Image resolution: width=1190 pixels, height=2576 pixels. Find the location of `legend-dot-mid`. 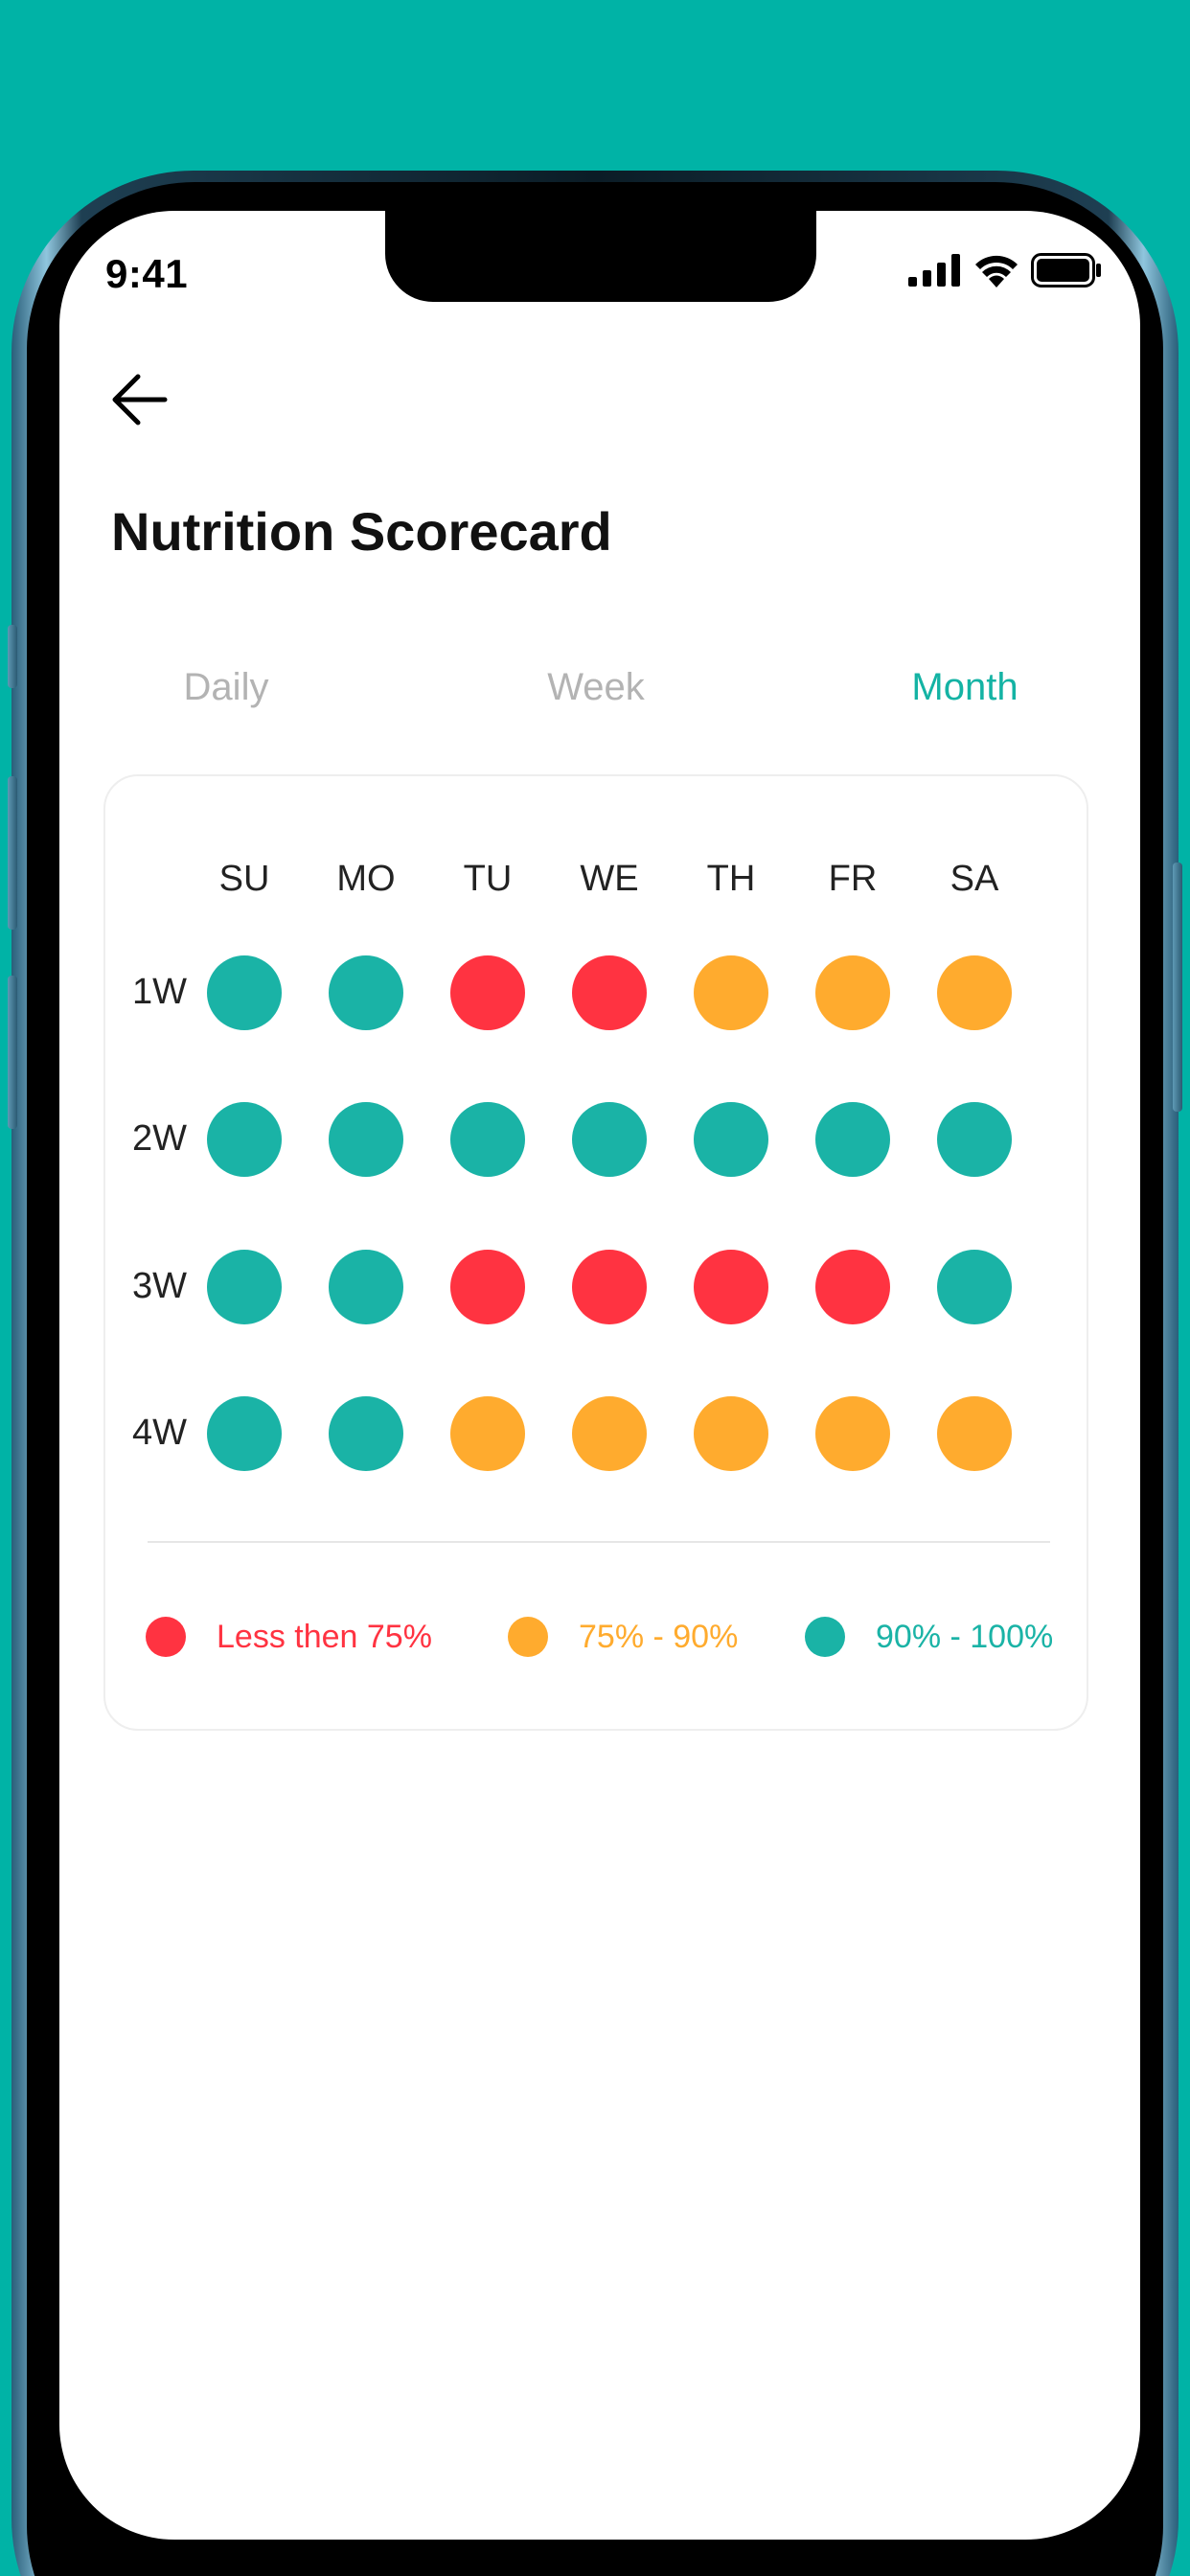

legend-dot-mid is located at coordinates (528, 1637).